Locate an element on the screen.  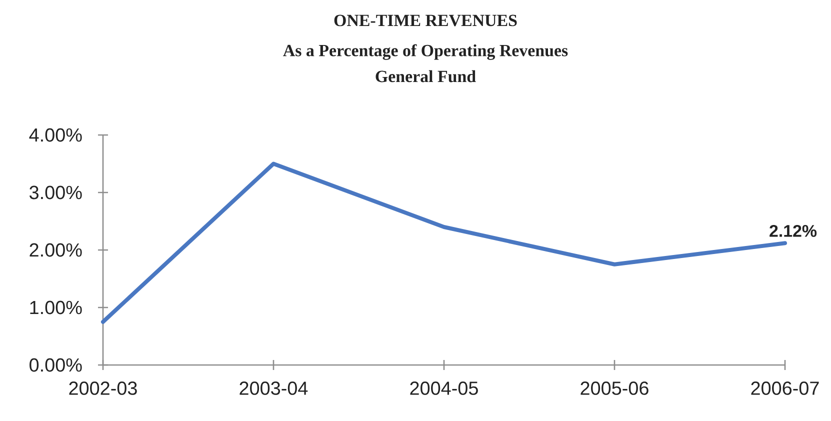
data-label: 2.12% is located at coordinates (793, 230).